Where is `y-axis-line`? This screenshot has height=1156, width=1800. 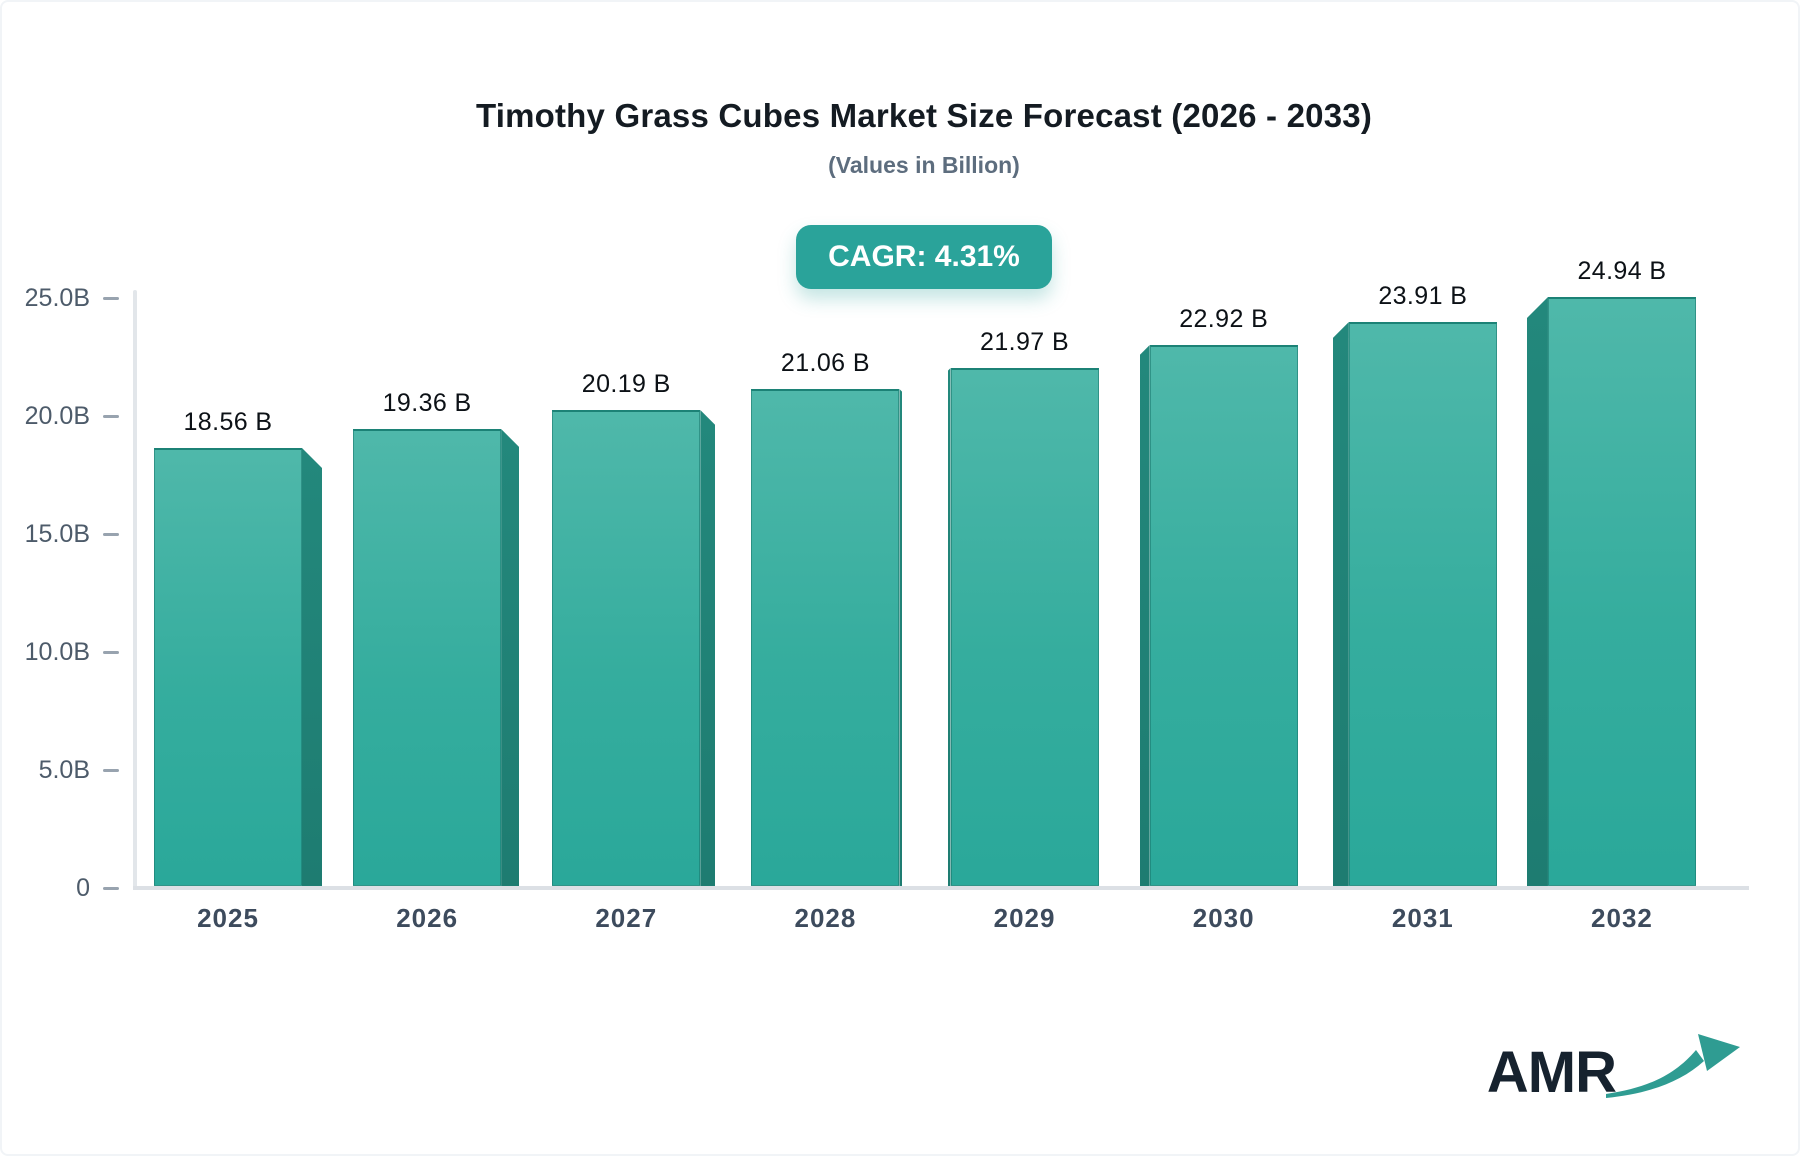
y-axis-line is located at coordinates (135, 590).